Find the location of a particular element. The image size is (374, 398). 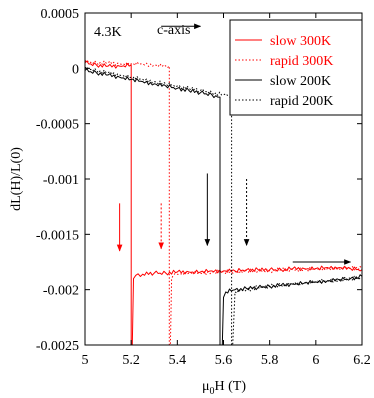

x-axis-label: μ0H (T) is located at coordinates (224, 388).